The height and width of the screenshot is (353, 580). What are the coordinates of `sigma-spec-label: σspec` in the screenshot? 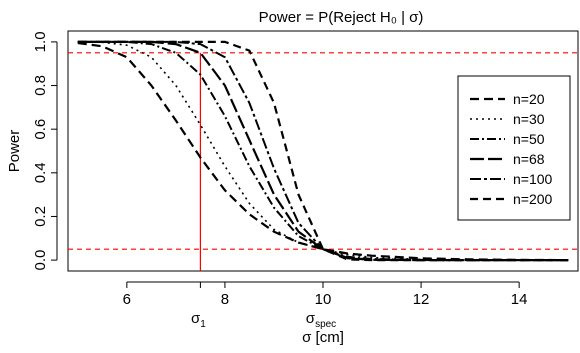 It's located at (321, 320).